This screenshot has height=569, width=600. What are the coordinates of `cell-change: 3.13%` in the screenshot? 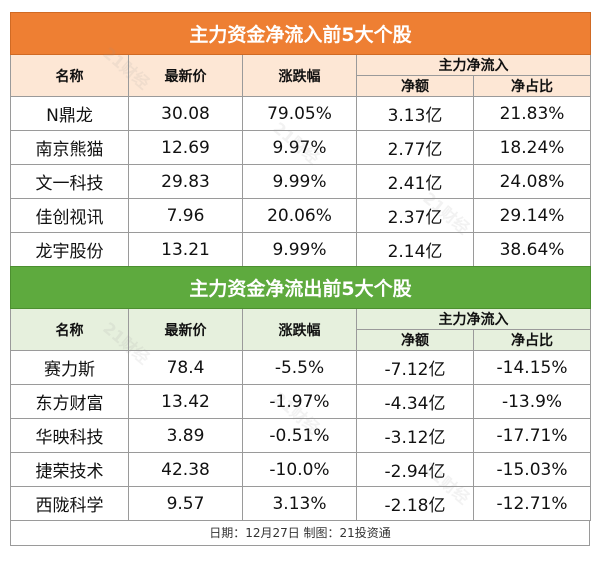 It's located at (299, 503).